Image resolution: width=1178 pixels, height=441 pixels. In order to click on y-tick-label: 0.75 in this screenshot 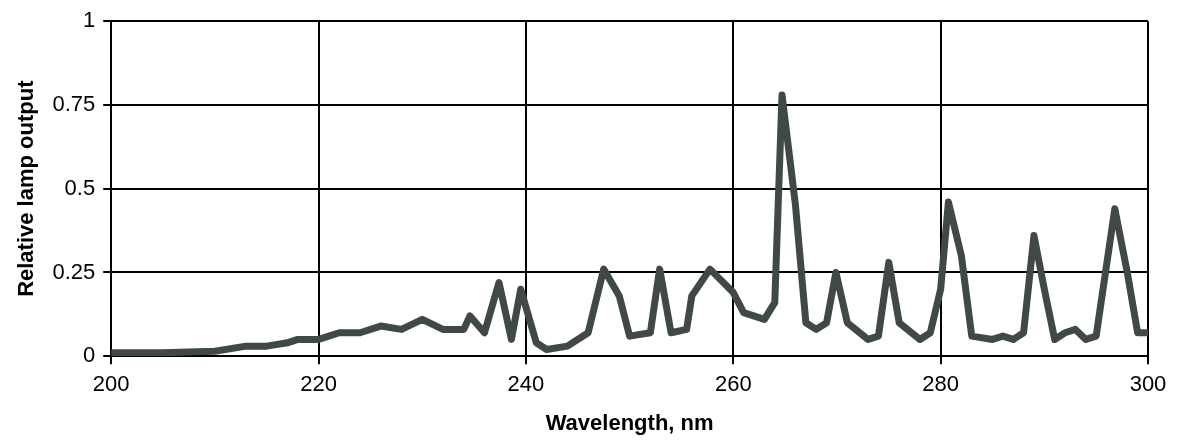, I will do `click(74, 104)`.